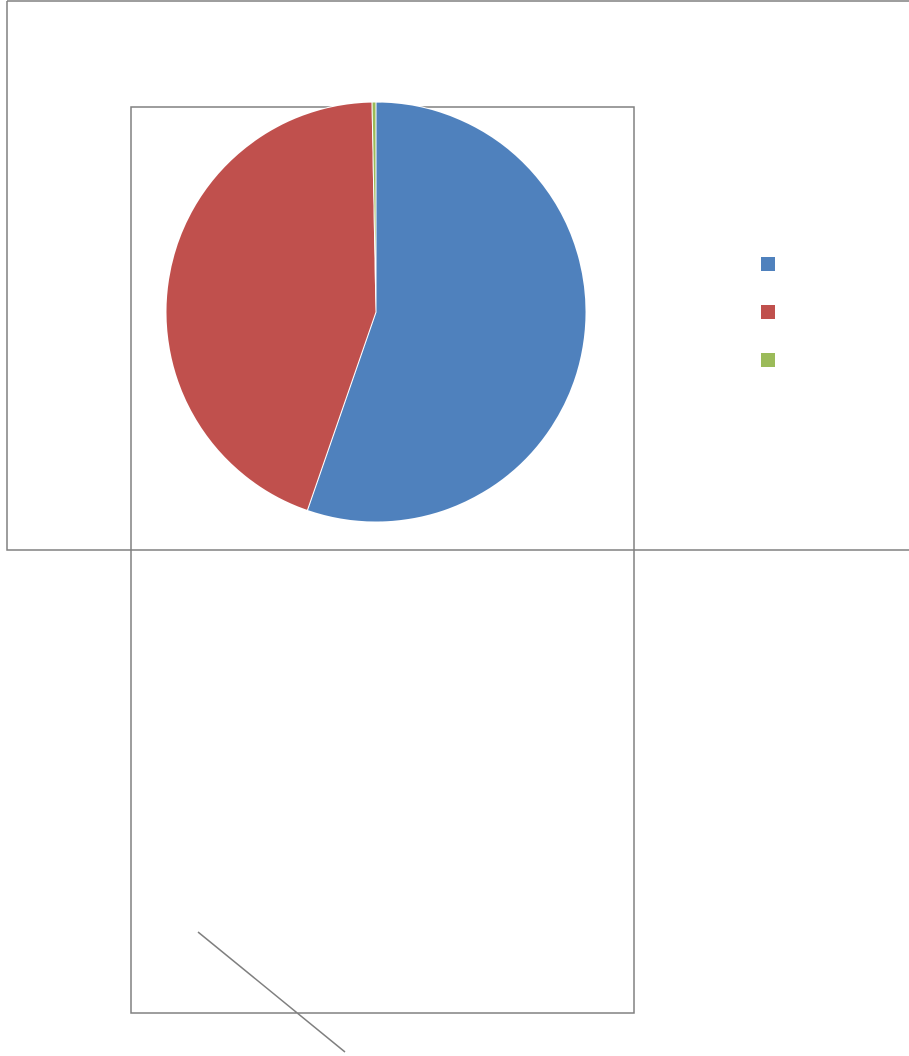  Describe the element at coordinates (271, 992) in the screenshot. I see `leader-line` at that location.